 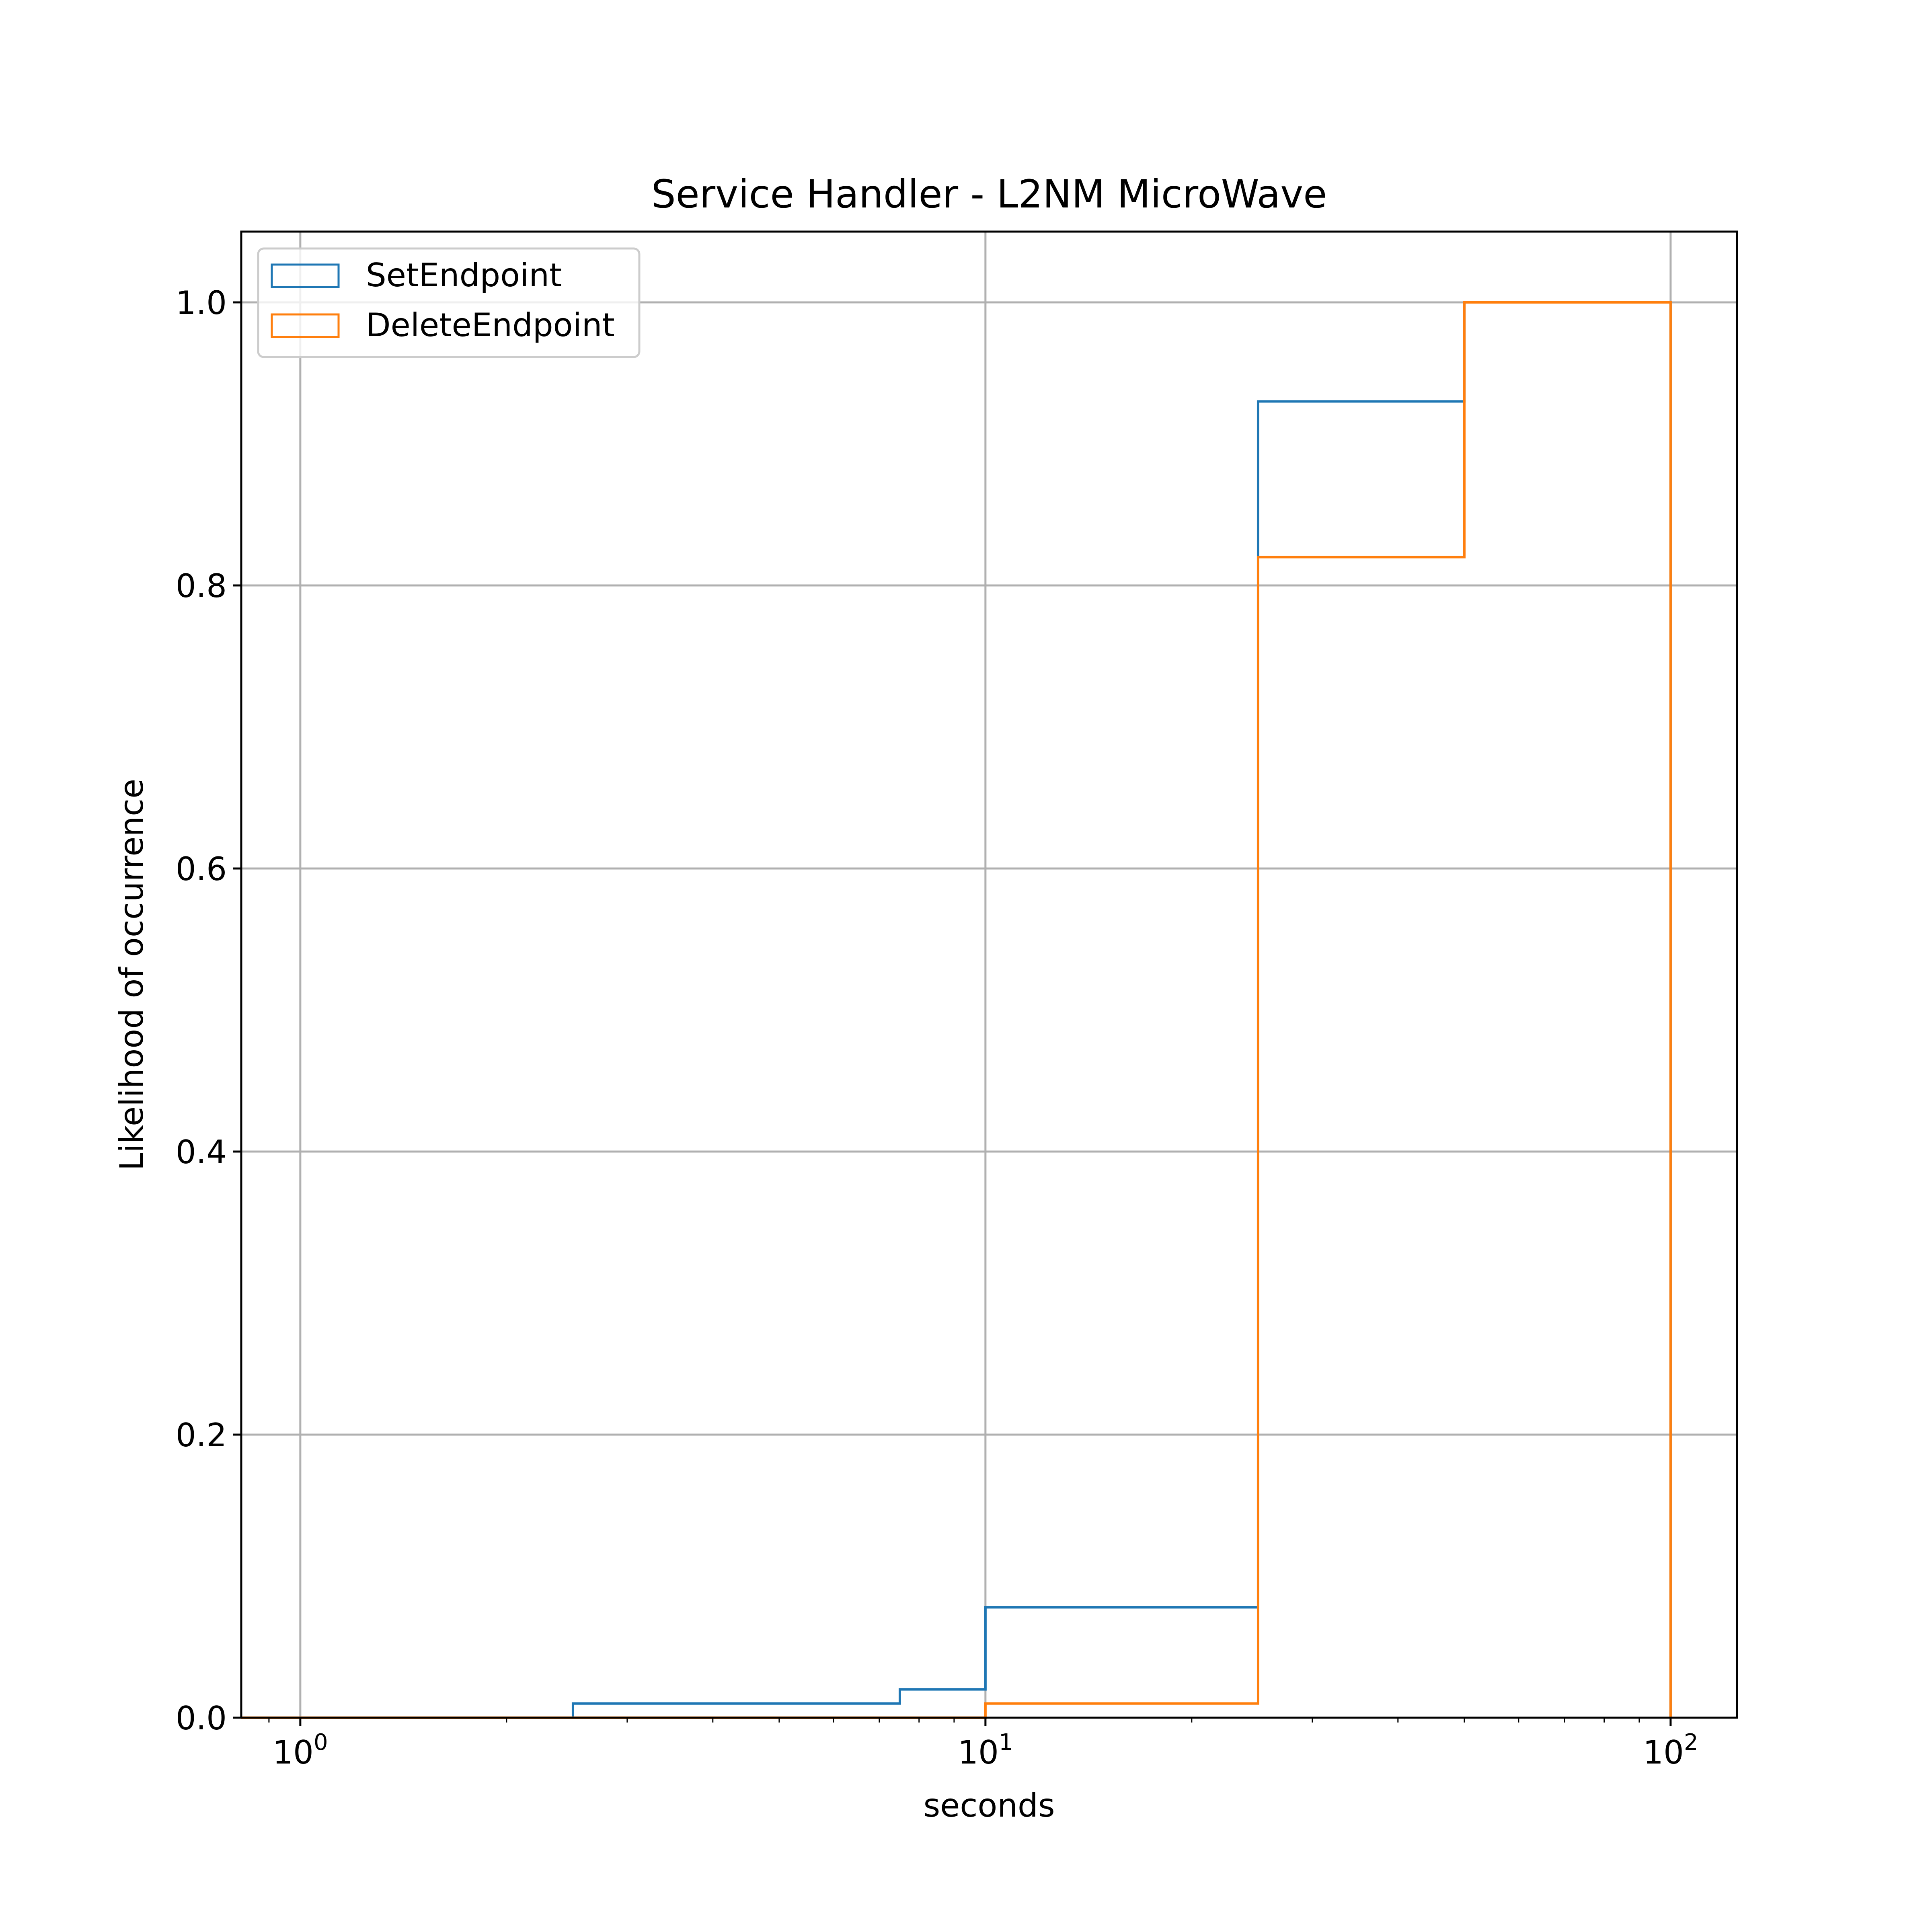 I want to click on legend-label-setendpoint: SetEndpoint, so click(x=464, y=275).